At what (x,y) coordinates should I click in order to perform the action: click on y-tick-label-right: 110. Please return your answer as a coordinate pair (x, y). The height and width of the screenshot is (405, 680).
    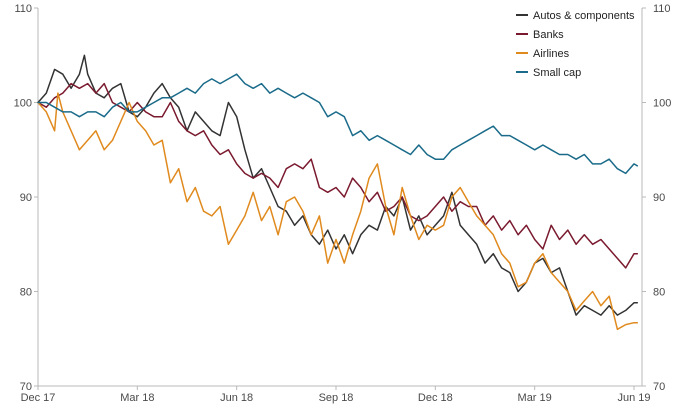
    Looking at the image, I should click on (662, 9).